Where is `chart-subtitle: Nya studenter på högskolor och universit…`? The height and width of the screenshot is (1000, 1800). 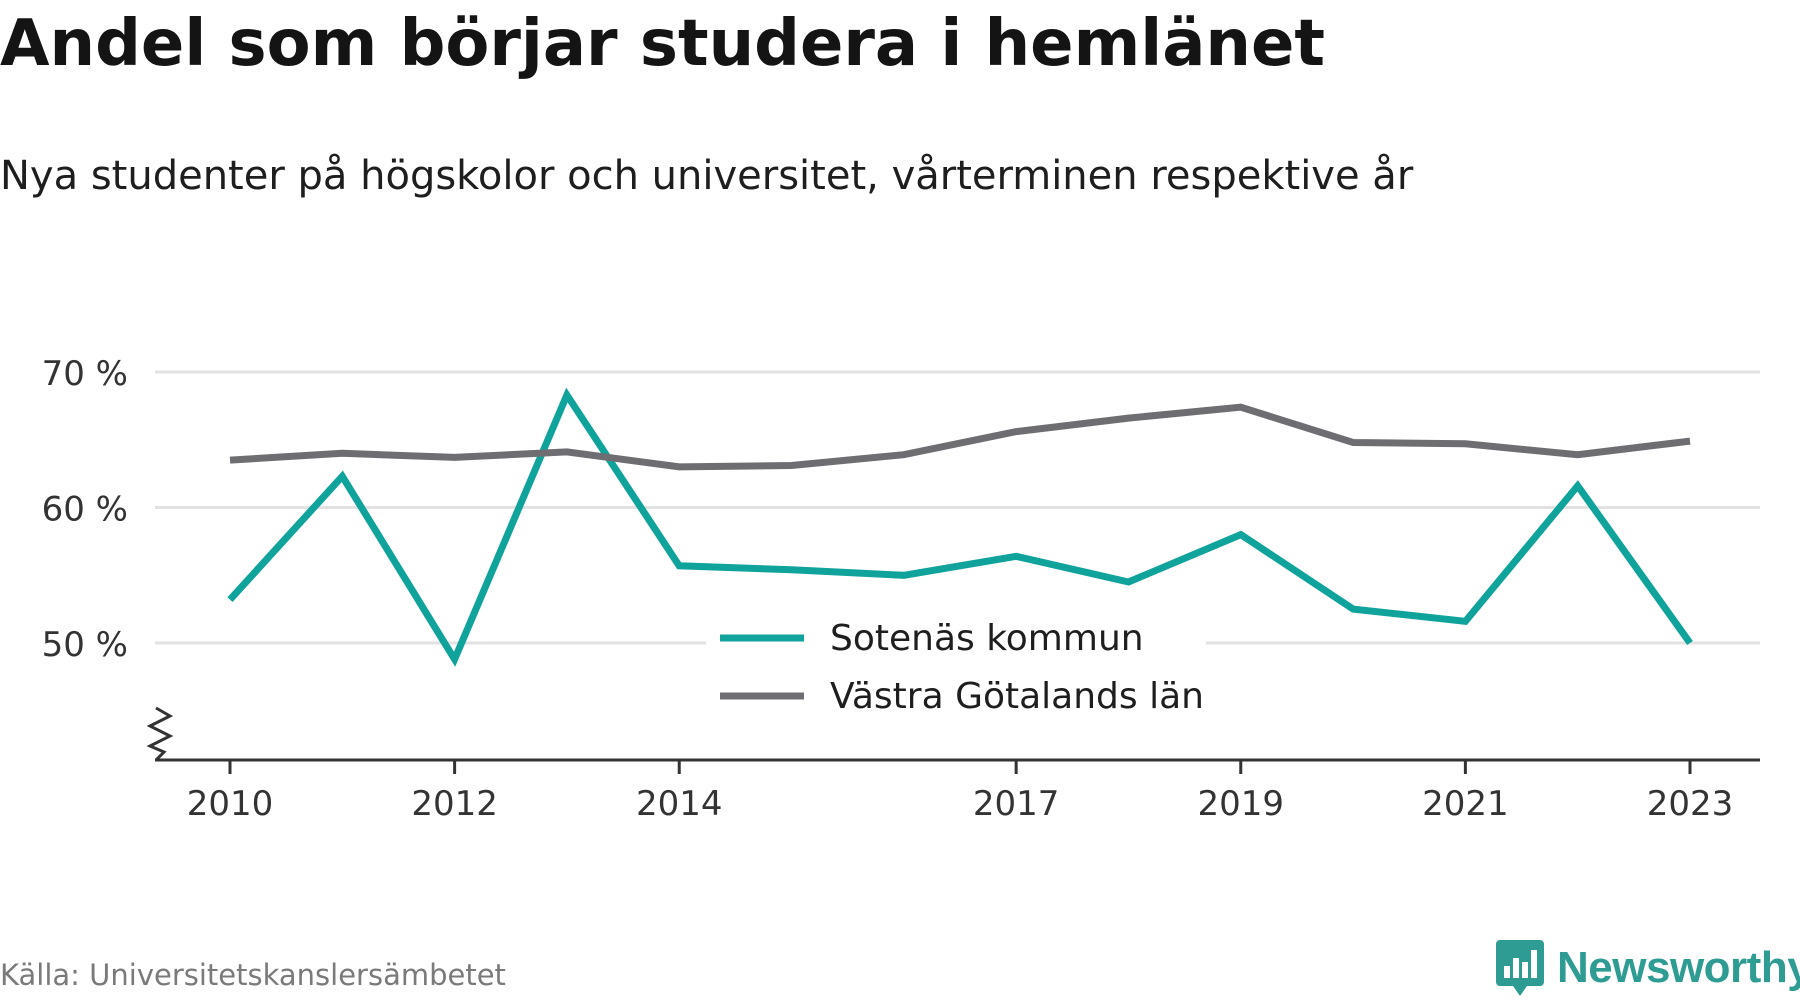
chart-subtitle: Nya studenter på högskolor och universit… is located at coordinates (707, 176).